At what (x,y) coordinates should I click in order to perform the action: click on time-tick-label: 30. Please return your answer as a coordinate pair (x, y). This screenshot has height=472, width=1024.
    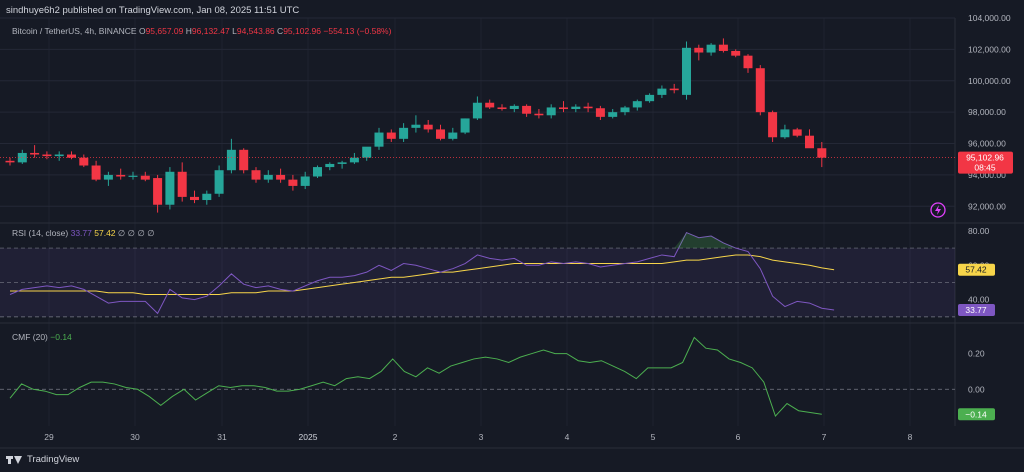
    Looking at the image, I should click on (135, 437).